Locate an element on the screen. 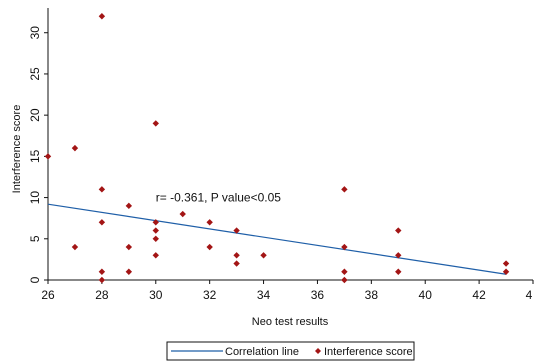 The height and width of the screenshot is (362, 534). y-tick-label: 30 is located at coordinates (35, 33).